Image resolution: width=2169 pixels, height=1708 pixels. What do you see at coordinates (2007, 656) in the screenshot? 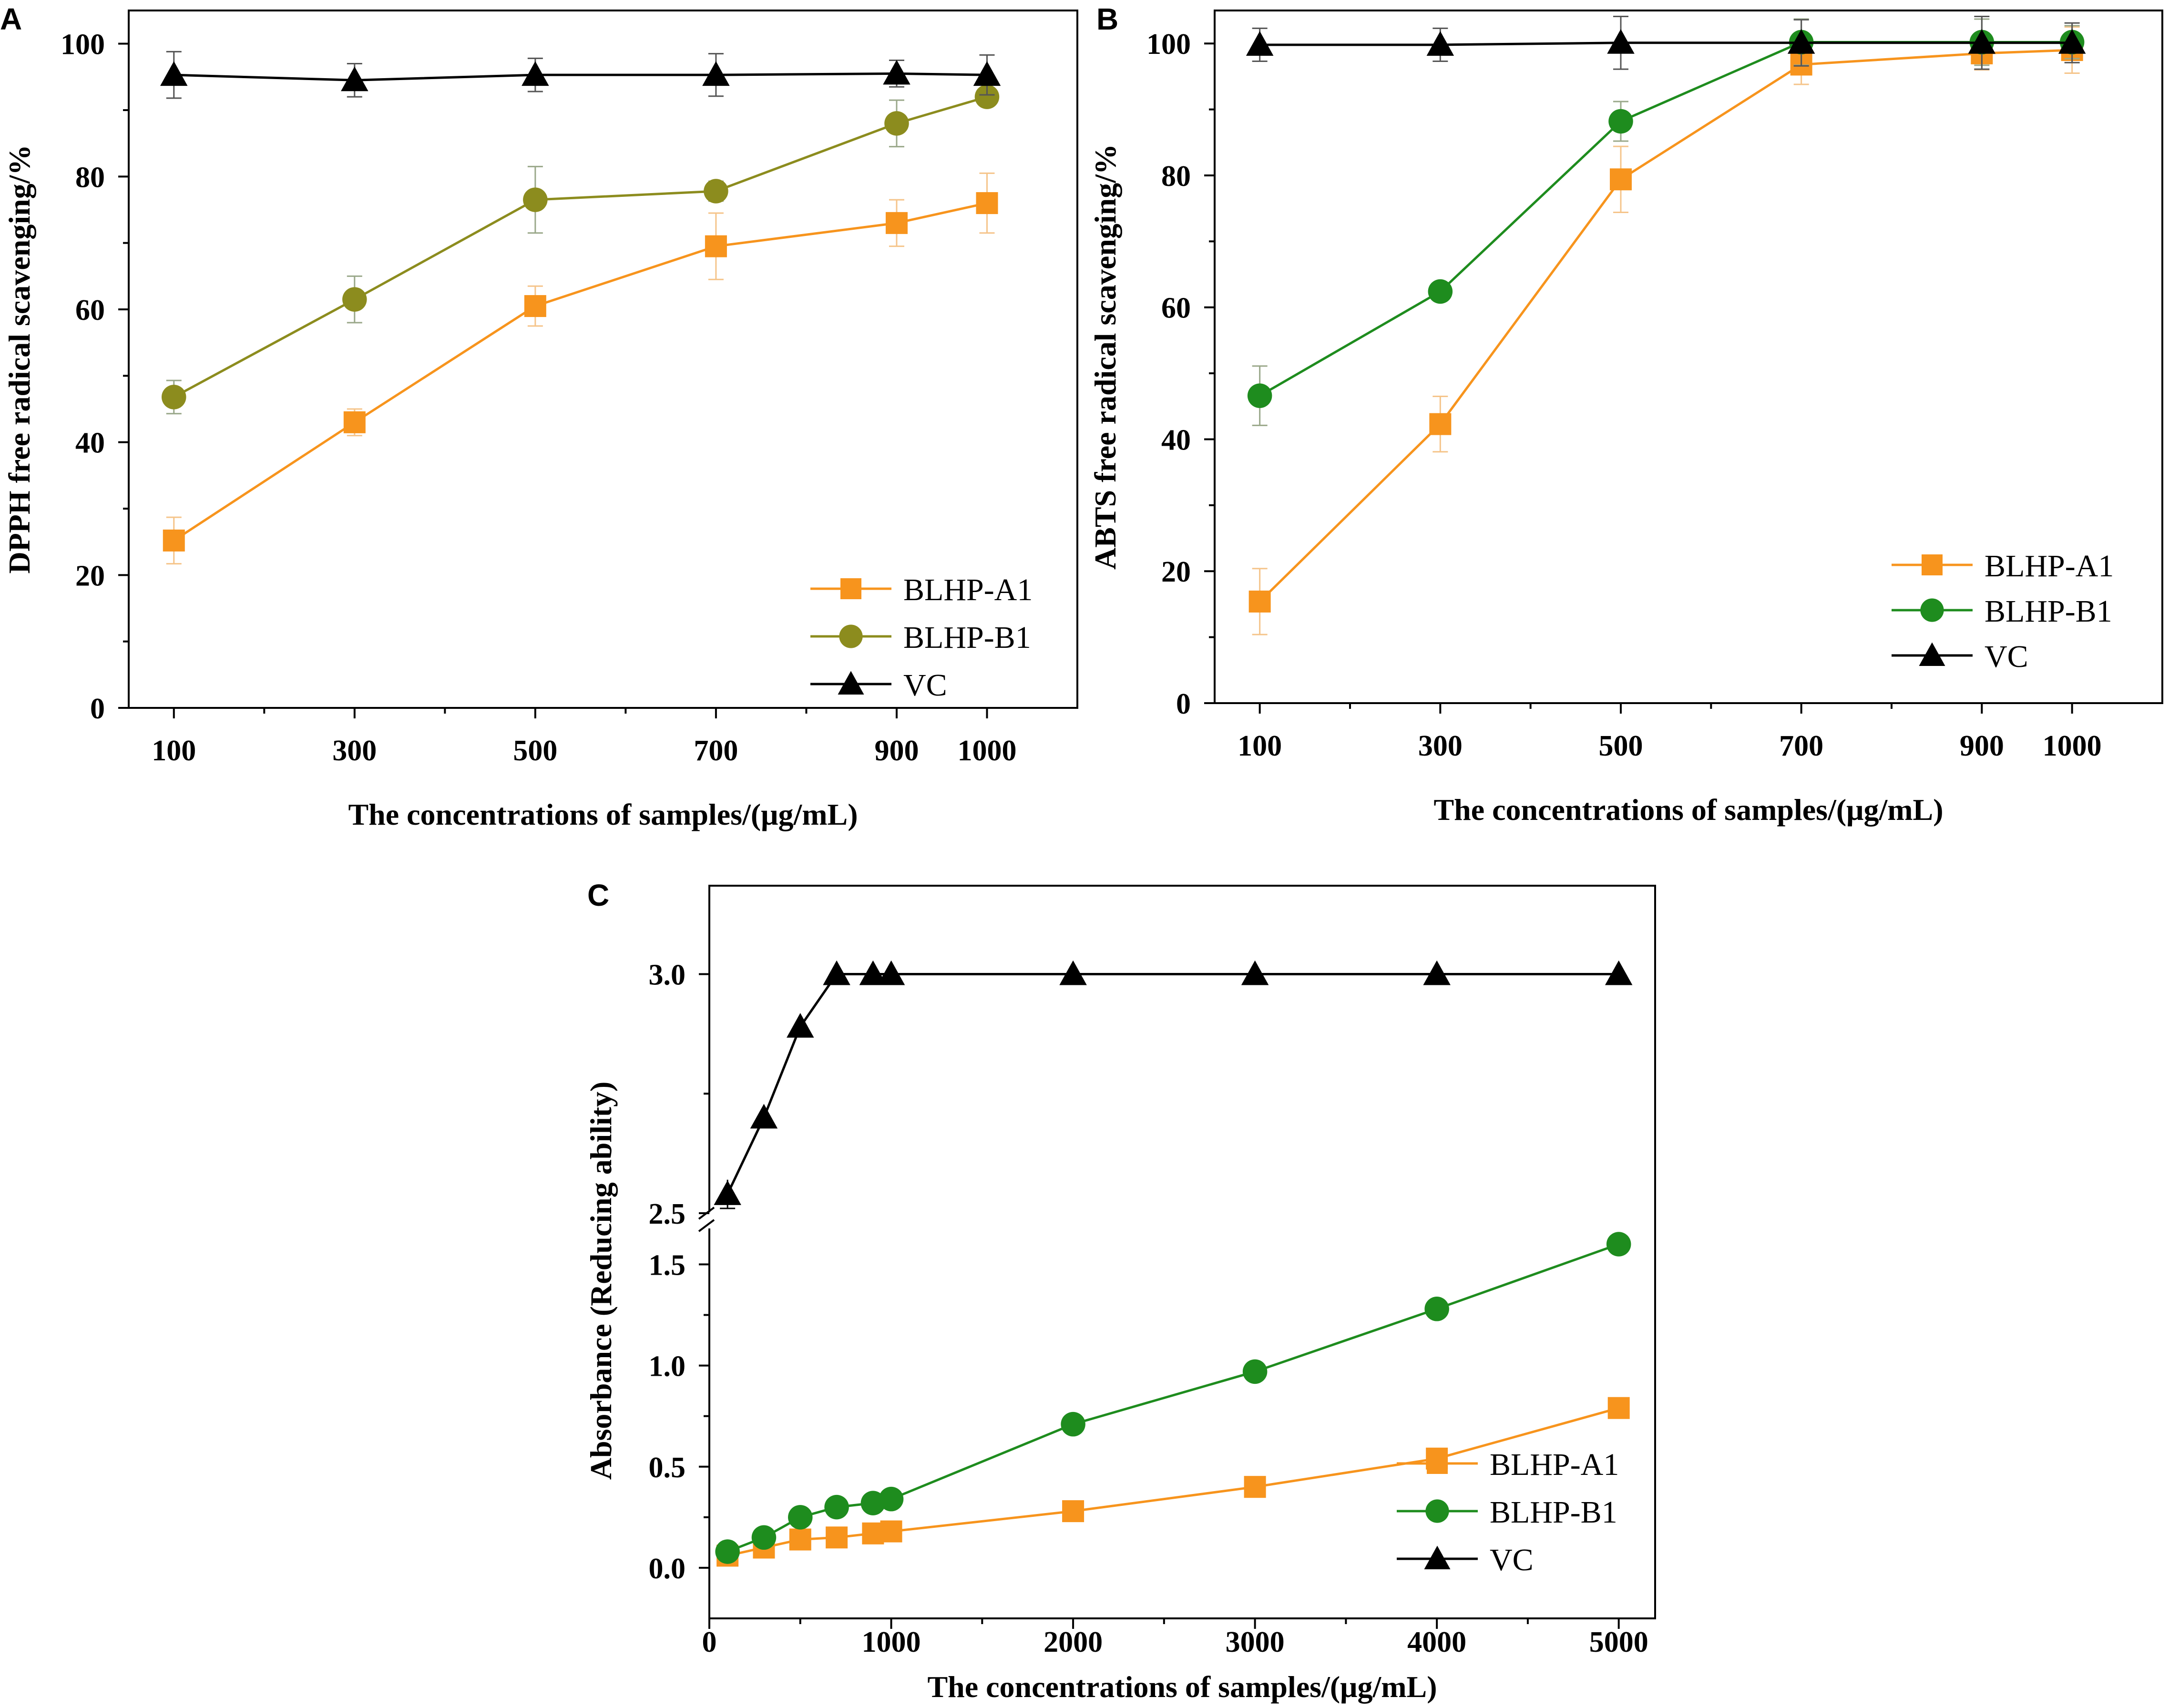
I see `legend-label: VC` at bounding box center [2007, 656].